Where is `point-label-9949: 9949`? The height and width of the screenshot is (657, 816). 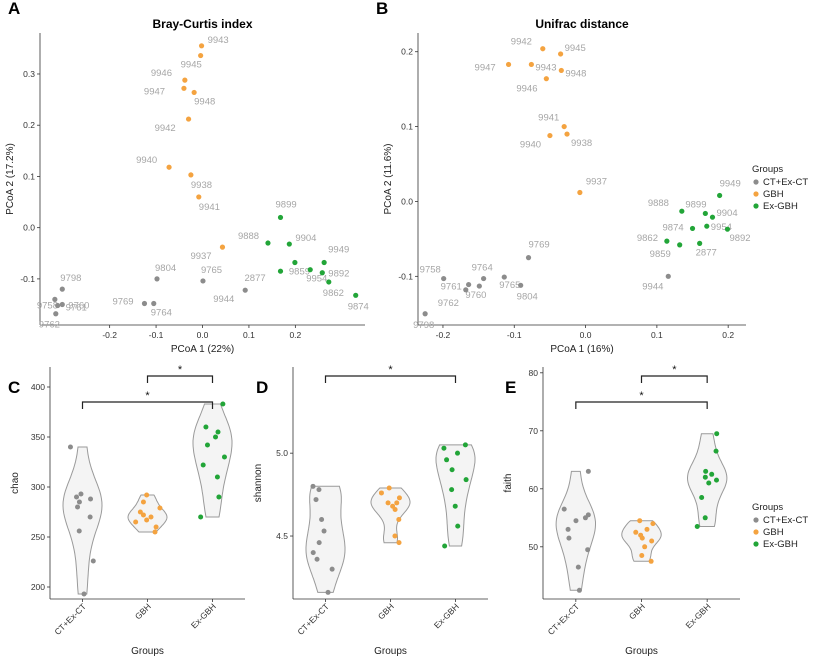
point-label-9949: 9949 is located at coordinates (730, 183).